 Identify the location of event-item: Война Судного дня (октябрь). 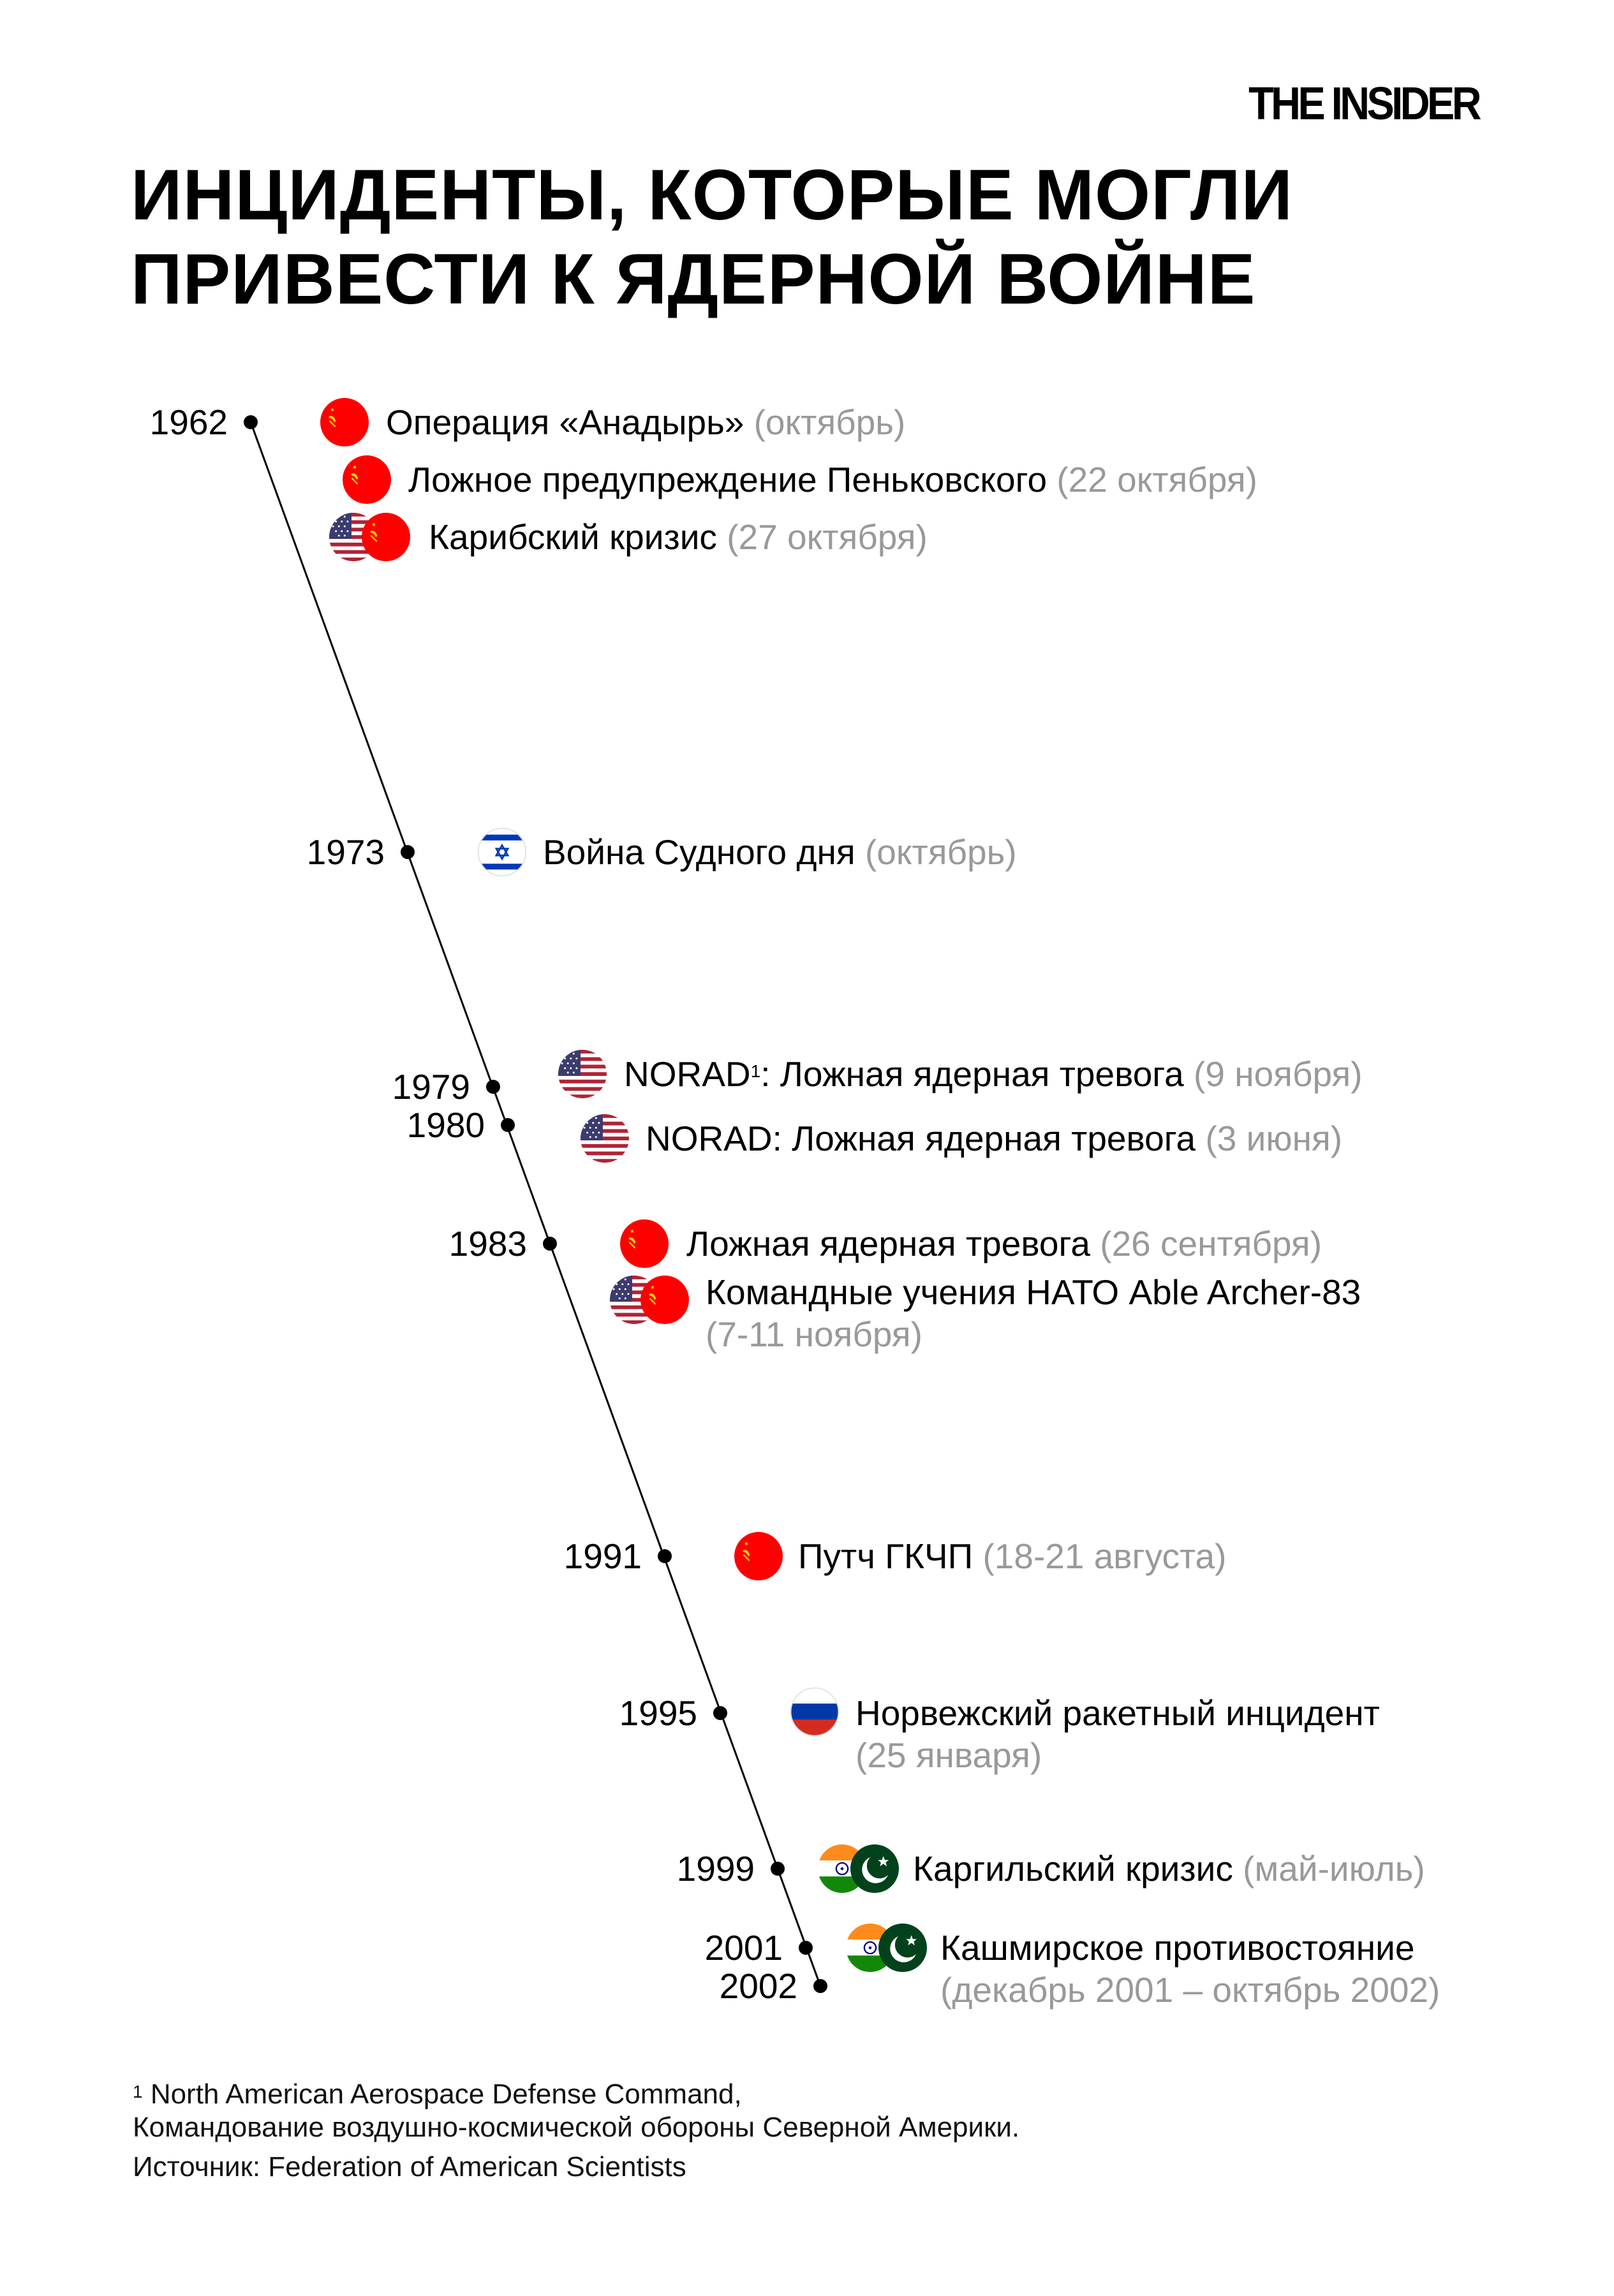
(780, 852).